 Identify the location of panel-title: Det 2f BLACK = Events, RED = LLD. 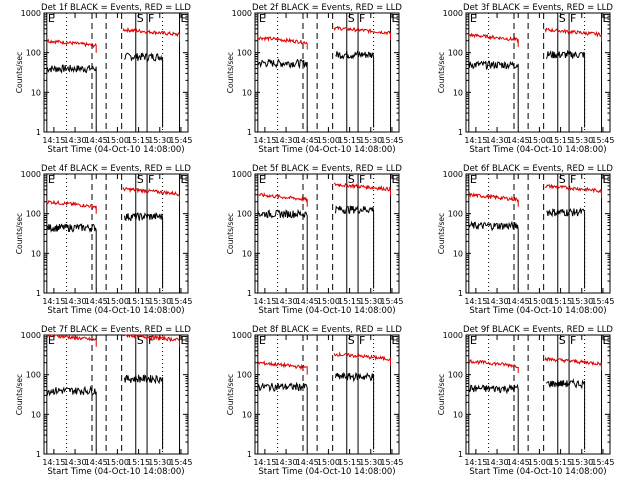
(327, 8).